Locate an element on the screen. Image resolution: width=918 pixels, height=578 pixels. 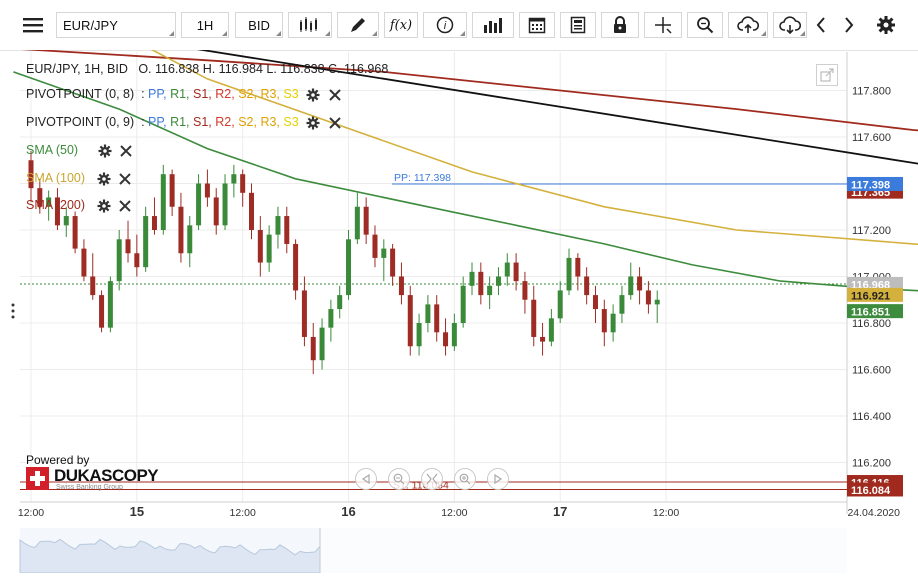
pan-left-button is located at coordinates (366, 479).